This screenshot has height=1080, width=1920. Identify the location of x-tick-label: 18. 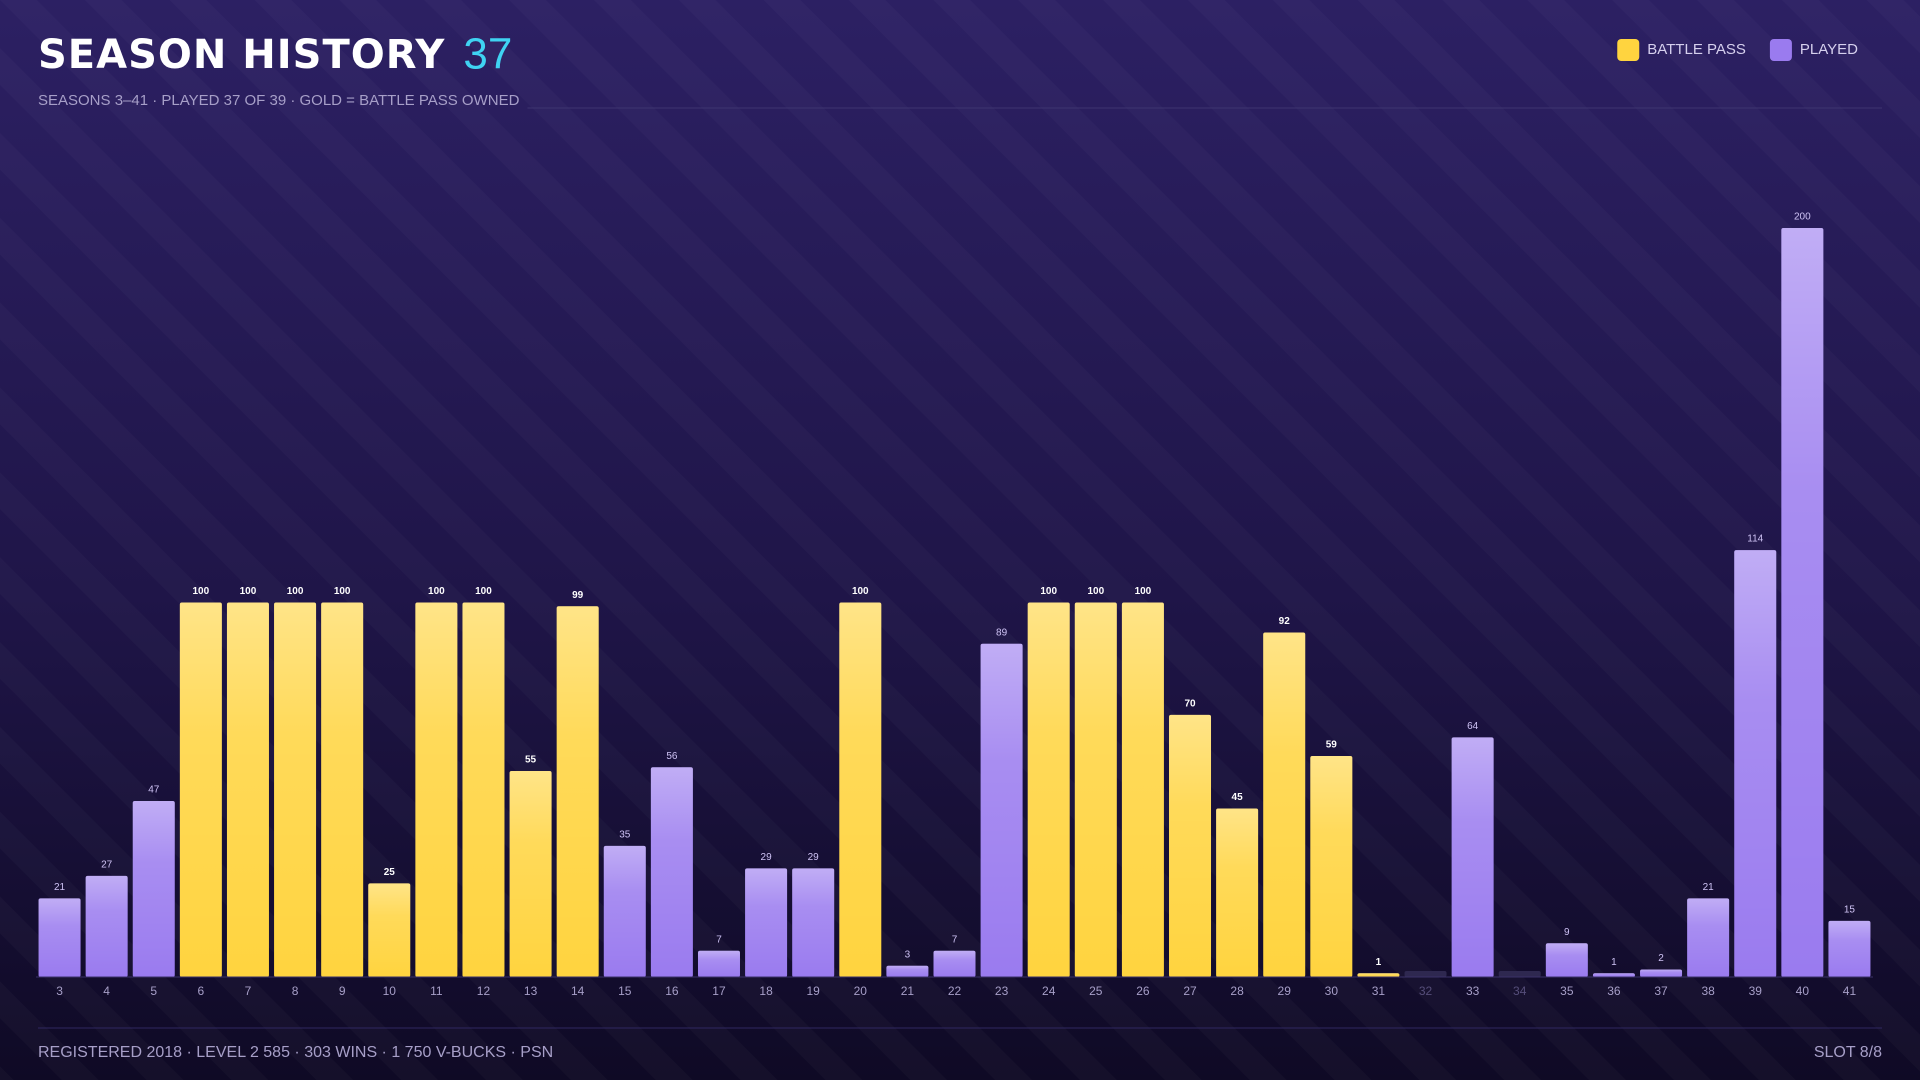
(766, 991).